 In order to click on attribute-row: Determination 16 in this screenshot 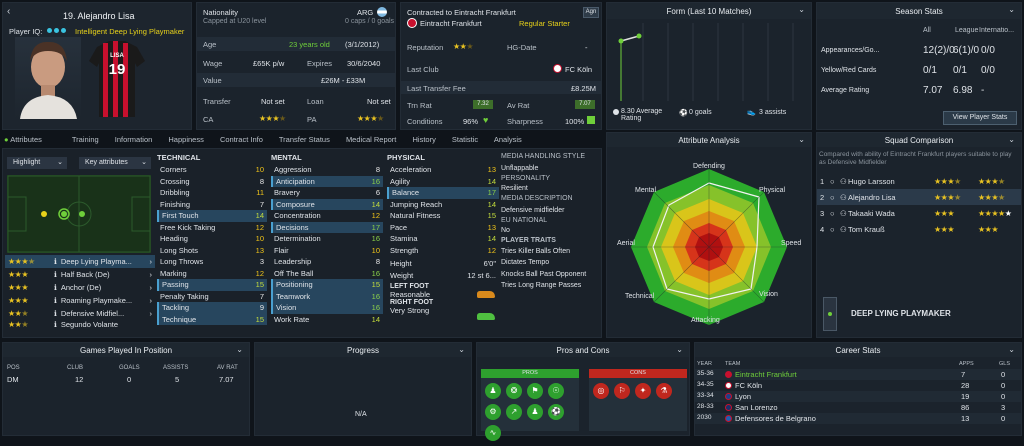, I will do `click(327, 239)`.